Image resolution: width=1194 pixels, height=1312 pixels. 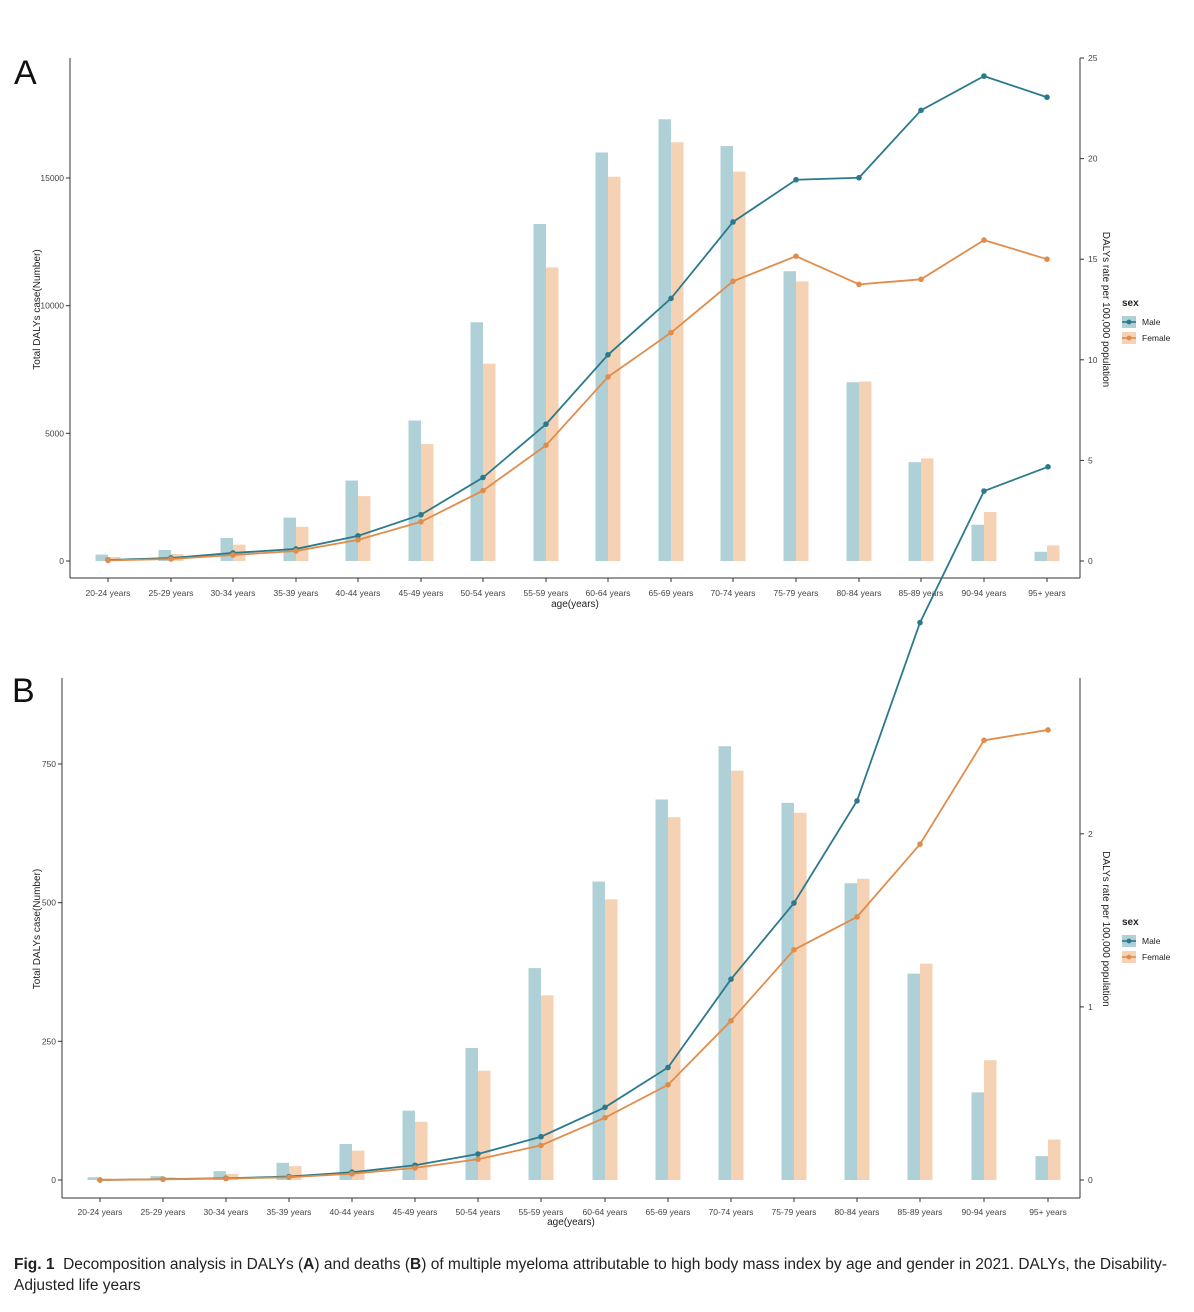 What do you see at coordinates (1093, 159) in the screenshot?
I see `y2-tick-label: 20` at bounding box center [1093, 159].